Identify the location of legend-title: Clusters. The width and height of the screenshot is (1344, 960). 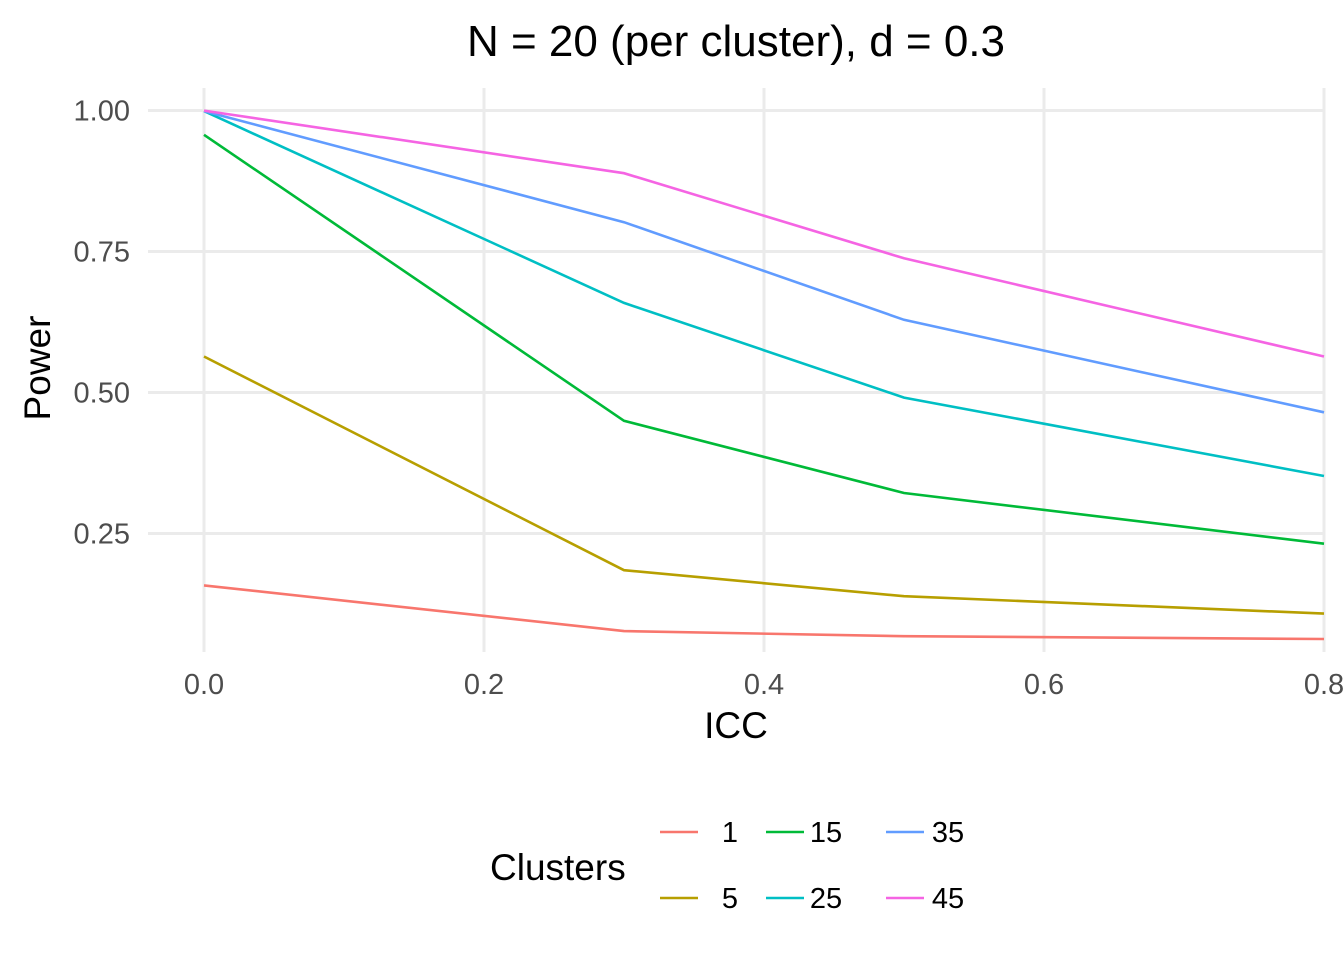
(558, 867).